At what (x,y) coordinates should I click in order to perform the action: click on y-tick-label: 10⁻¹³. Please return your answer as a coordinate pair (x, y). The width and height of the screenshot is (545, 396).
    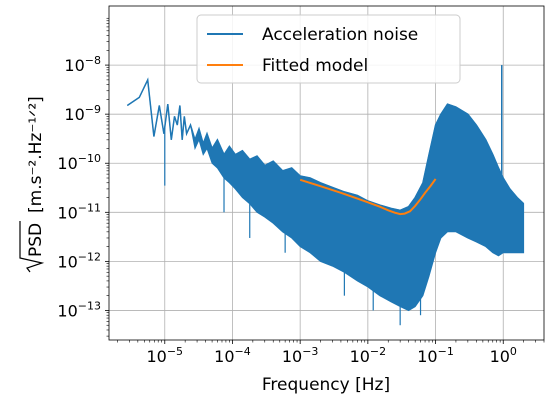
    Looking at the image, I should click on (79, 309).